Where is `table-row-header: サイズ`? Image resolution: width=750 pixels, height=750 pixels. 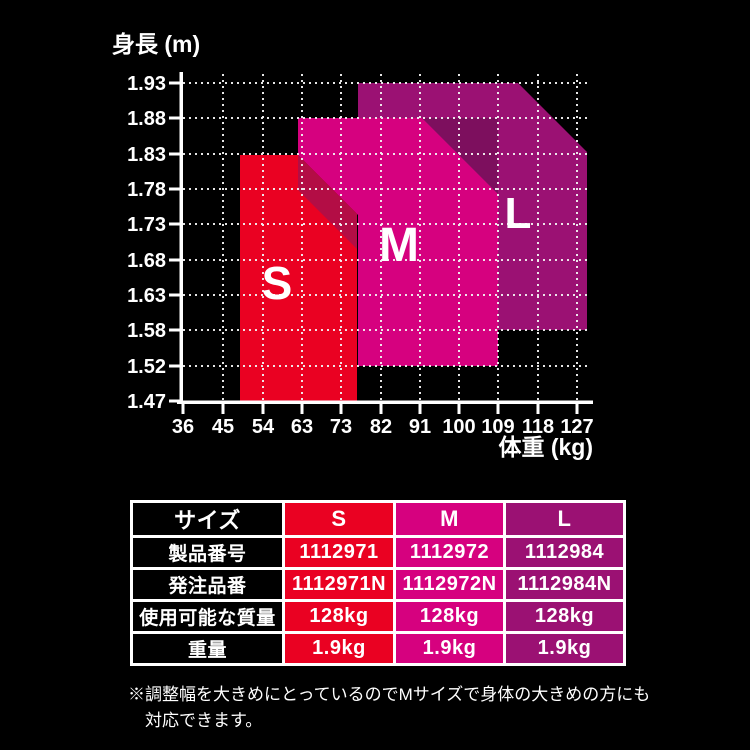
table-row-header: サイズ is located at coordinates (207, 519).